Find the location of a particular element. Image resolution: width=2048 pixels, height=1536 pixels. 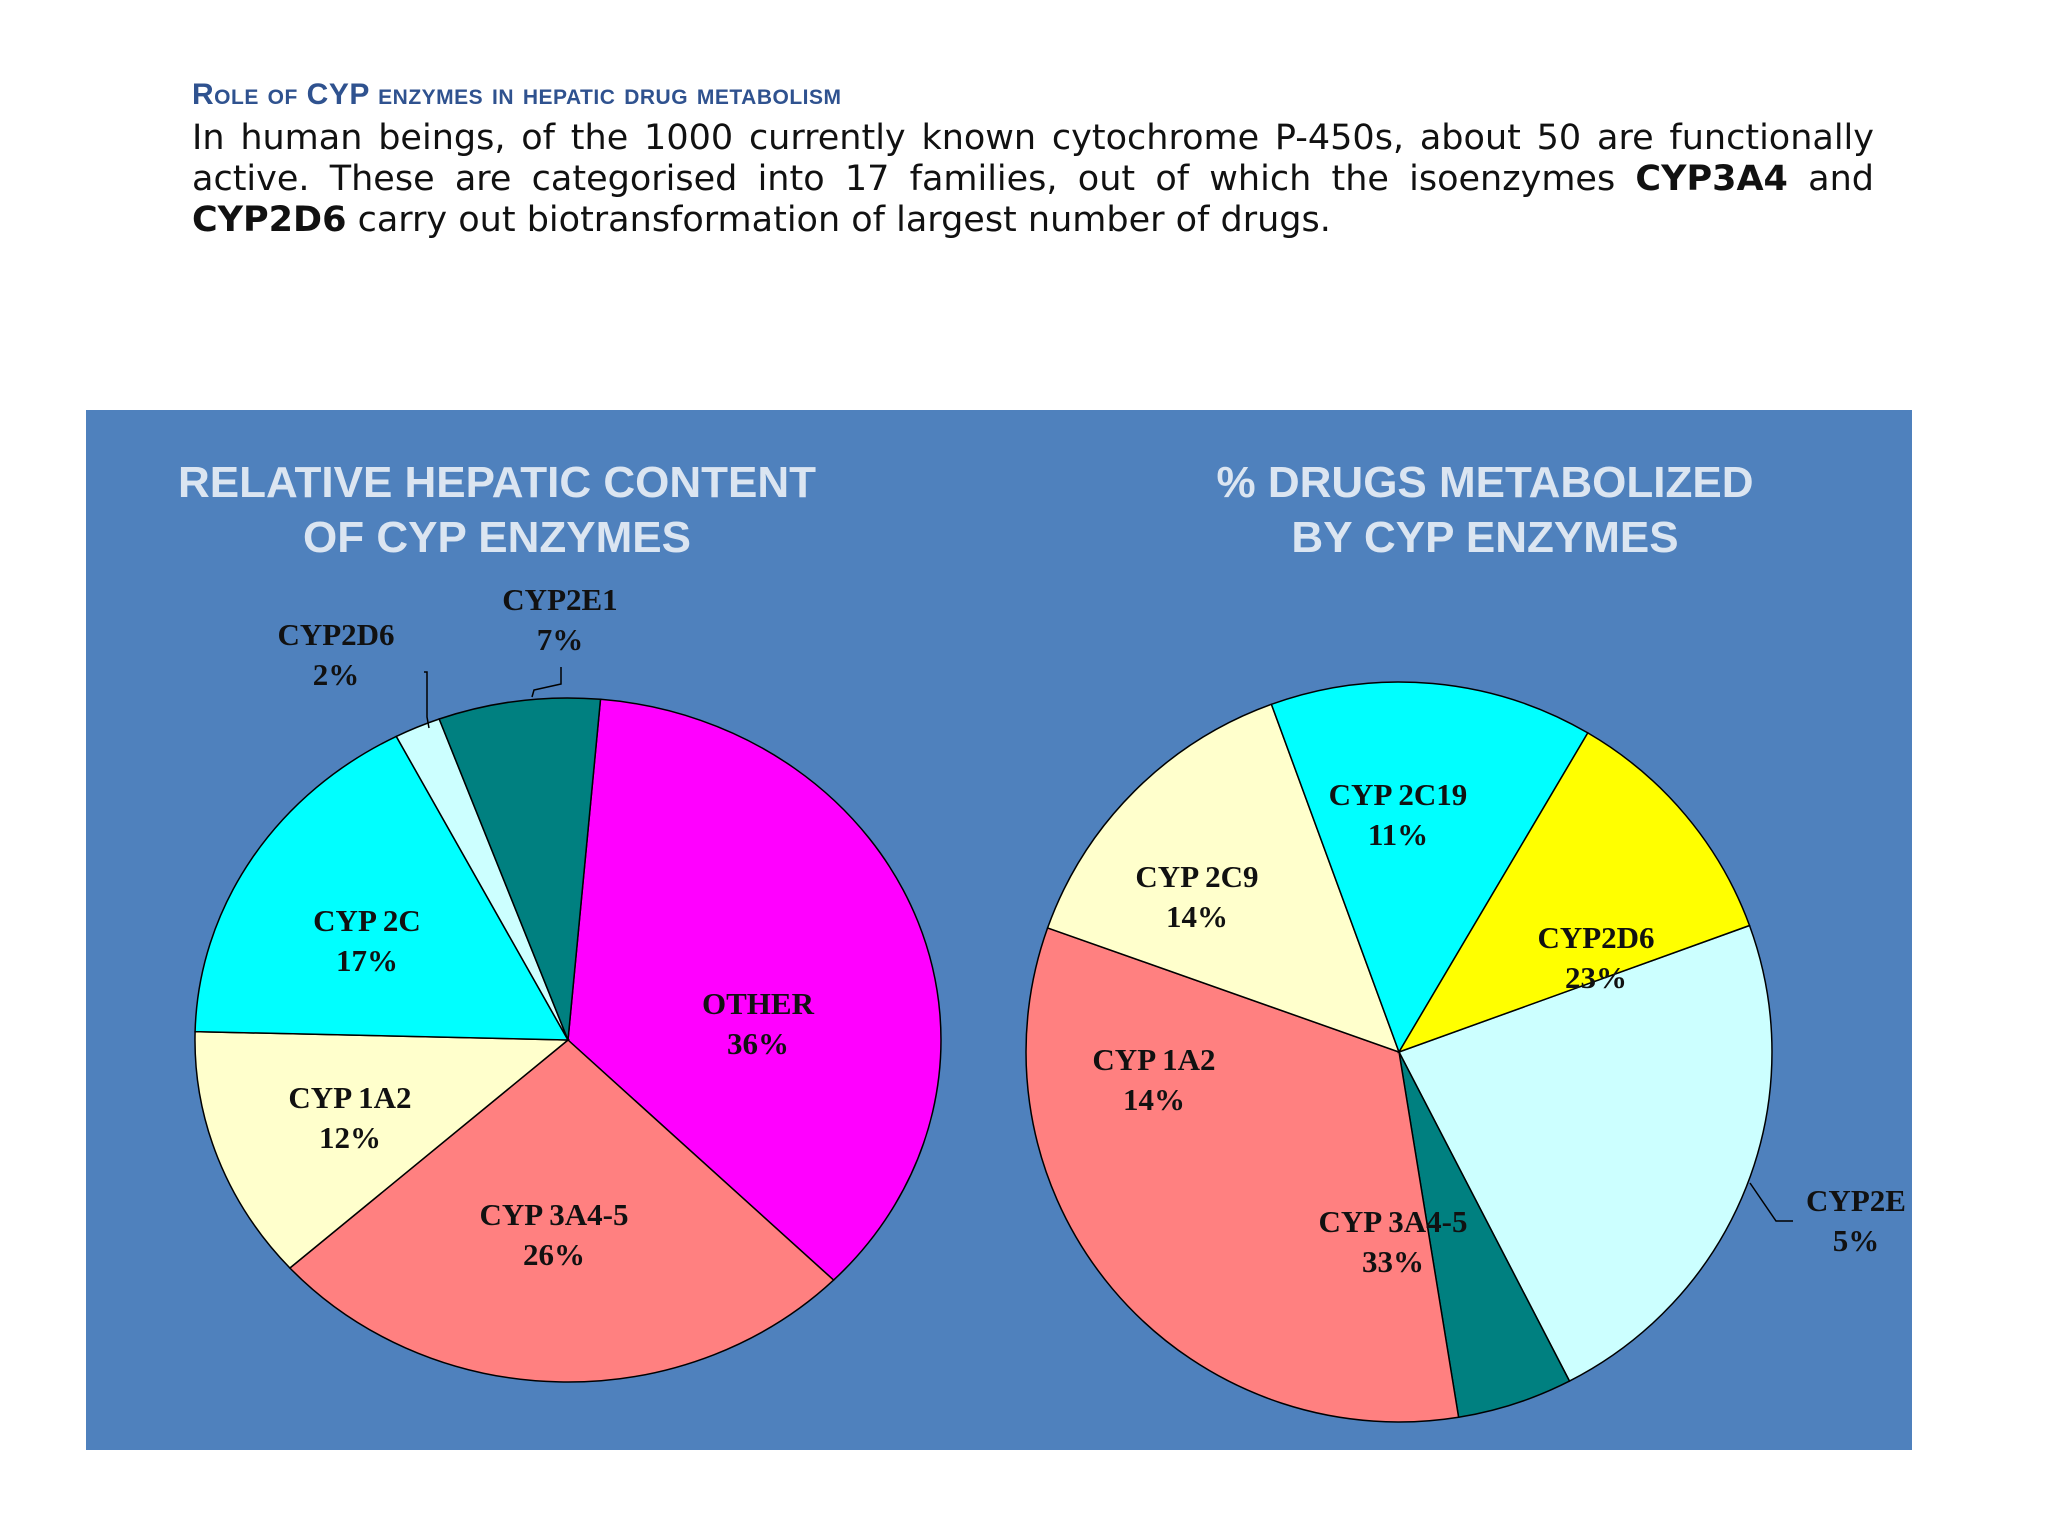

chart-2-slice-cyp-2c9 is located at coordinates (1429, 867).